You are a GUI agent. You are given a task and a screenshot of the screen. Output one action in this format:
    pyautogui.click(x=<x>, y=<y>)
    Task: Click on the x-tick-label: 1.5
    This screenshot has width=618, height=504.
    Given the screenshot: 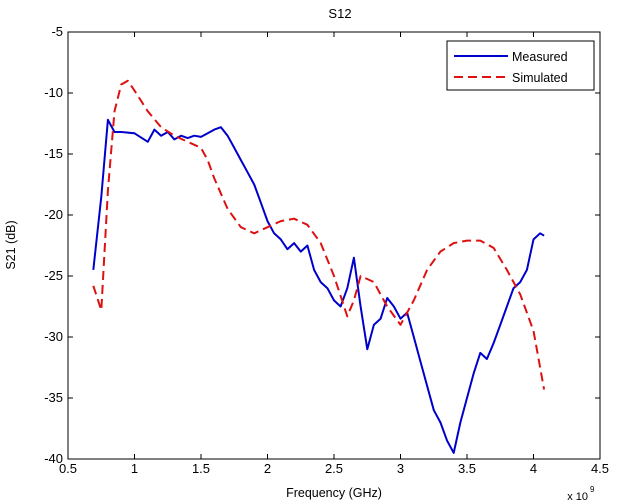 What is the action you would take?
    pyautogui.click(x=201, y=468)
    